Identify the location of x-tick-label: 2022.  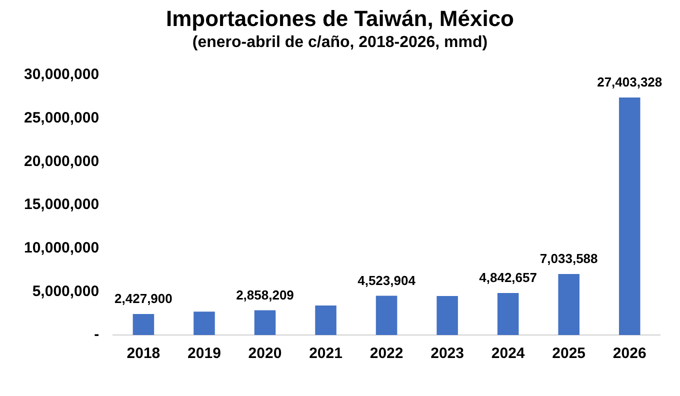
(387, 353).